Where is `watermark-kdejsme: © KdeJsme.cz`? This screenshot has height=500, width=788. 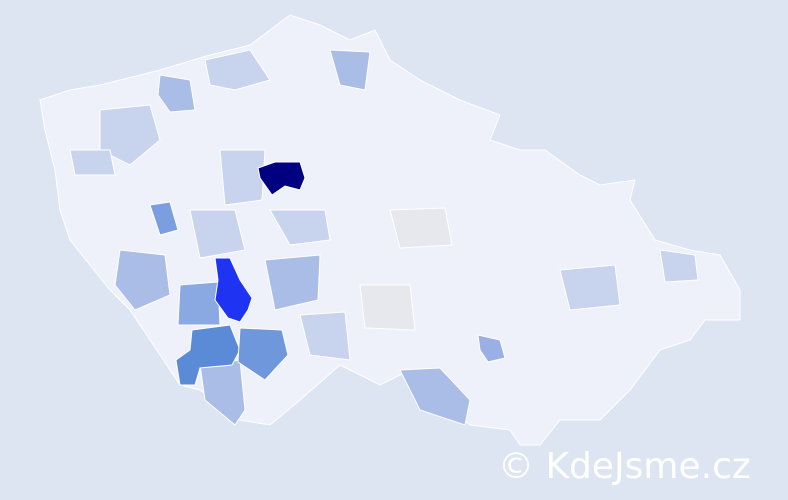 watermark-kdejsme: © KdeJsme.cz is located at coordinates (624, 466).